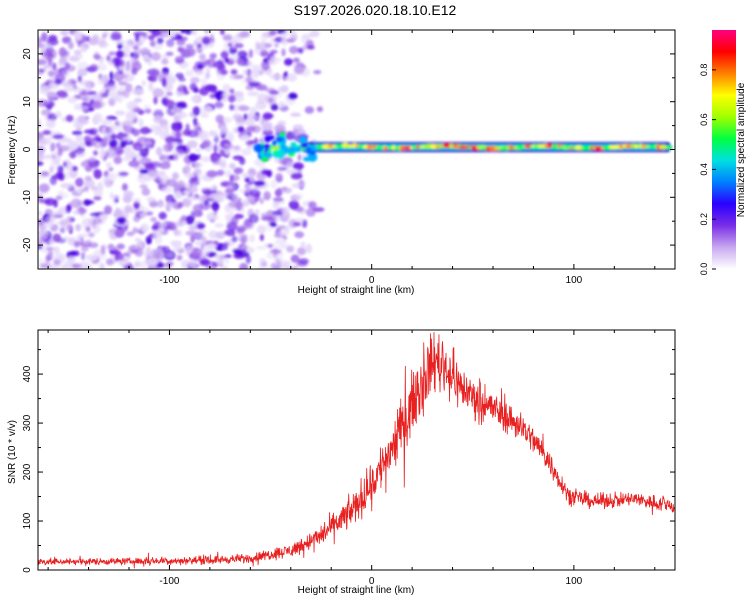  I want to click on spectrogram-xlabel: Height of straight line (km), so click(356, 290).